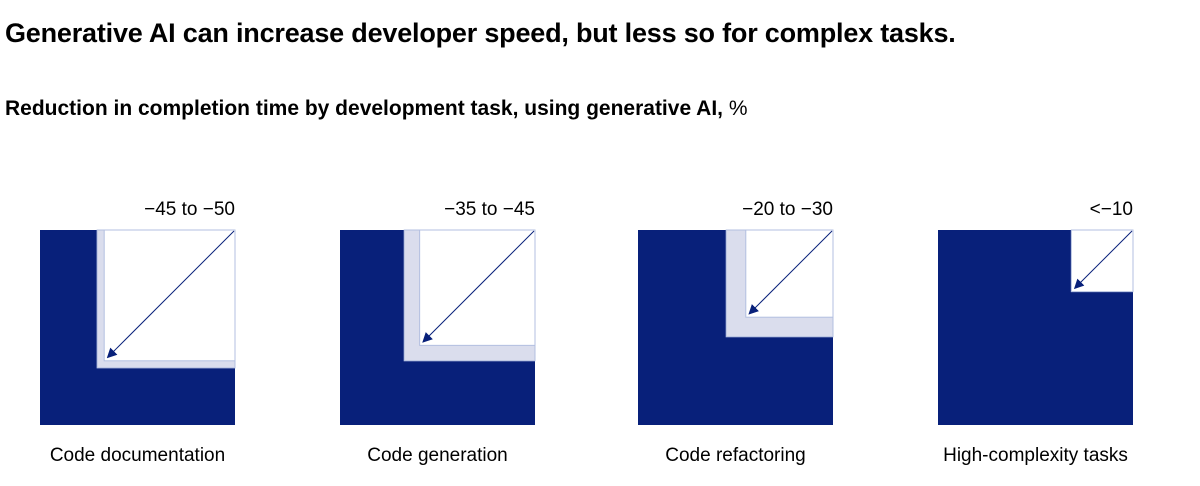  I want to click on category-label: Code generation, so click(437, 455).